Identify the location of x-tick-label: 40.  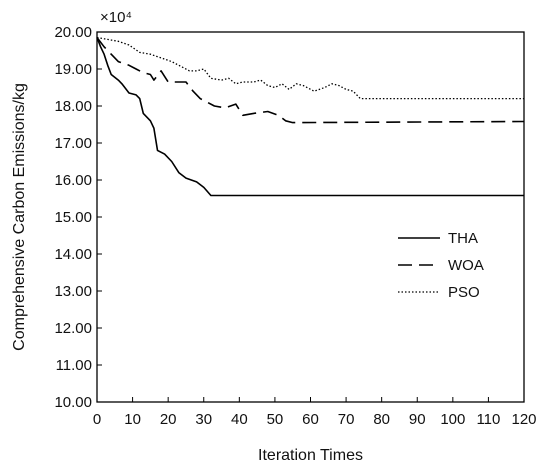
(239, 419).